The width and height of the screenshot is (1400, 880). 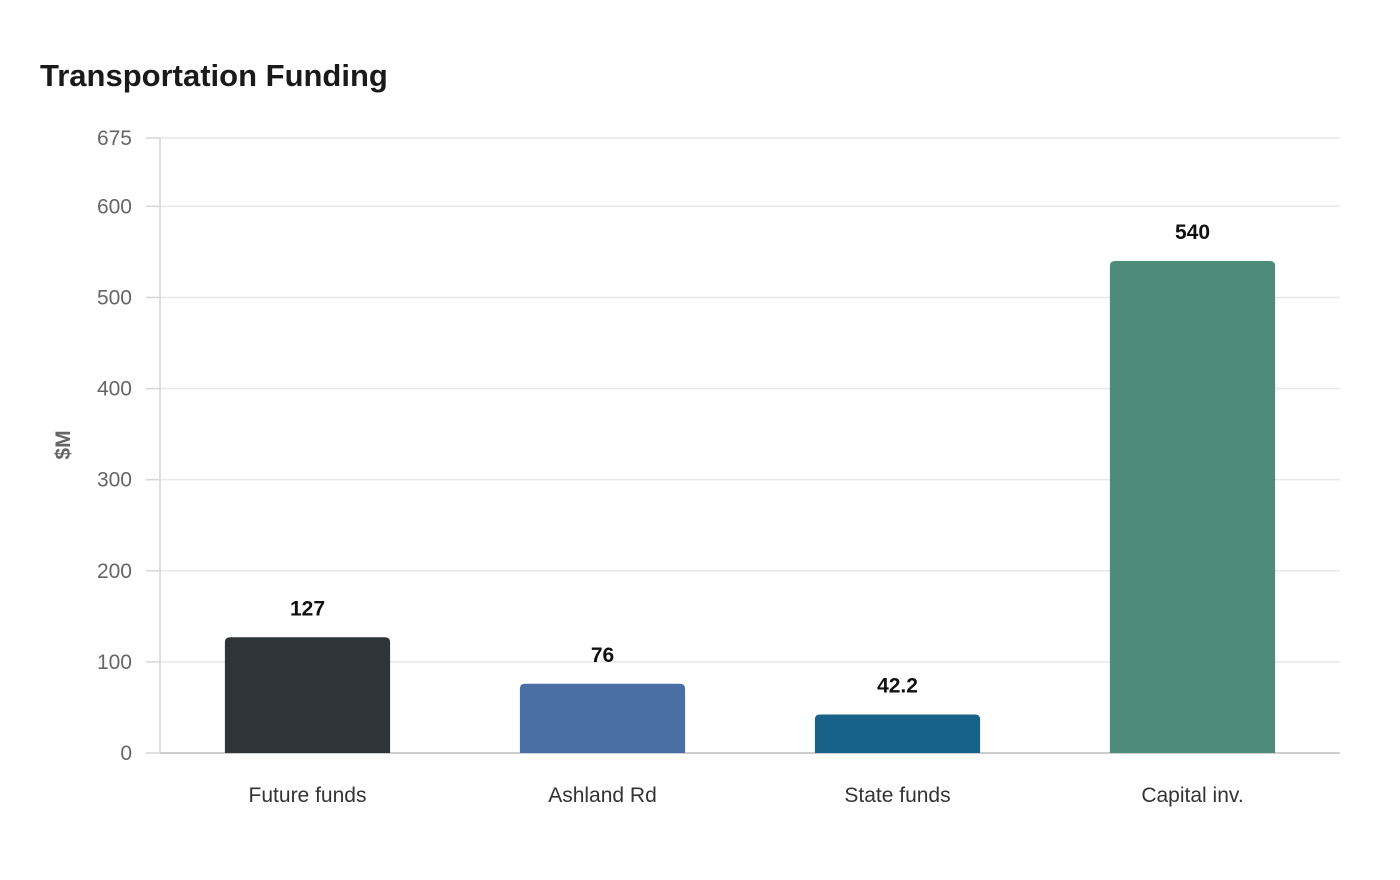 I want to click on x-tick-label: Future funds, so click(x=308, y=795).